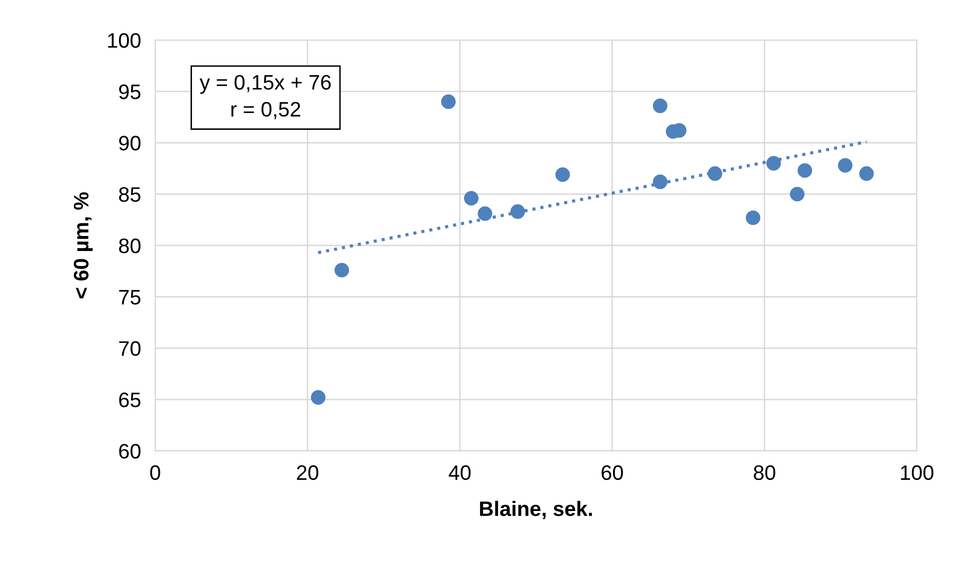 This screenshot has width=958, height=581. Describe the element at coordinates (129, 348) in the screenshot. I see `y-tick-label: 70` at that location.